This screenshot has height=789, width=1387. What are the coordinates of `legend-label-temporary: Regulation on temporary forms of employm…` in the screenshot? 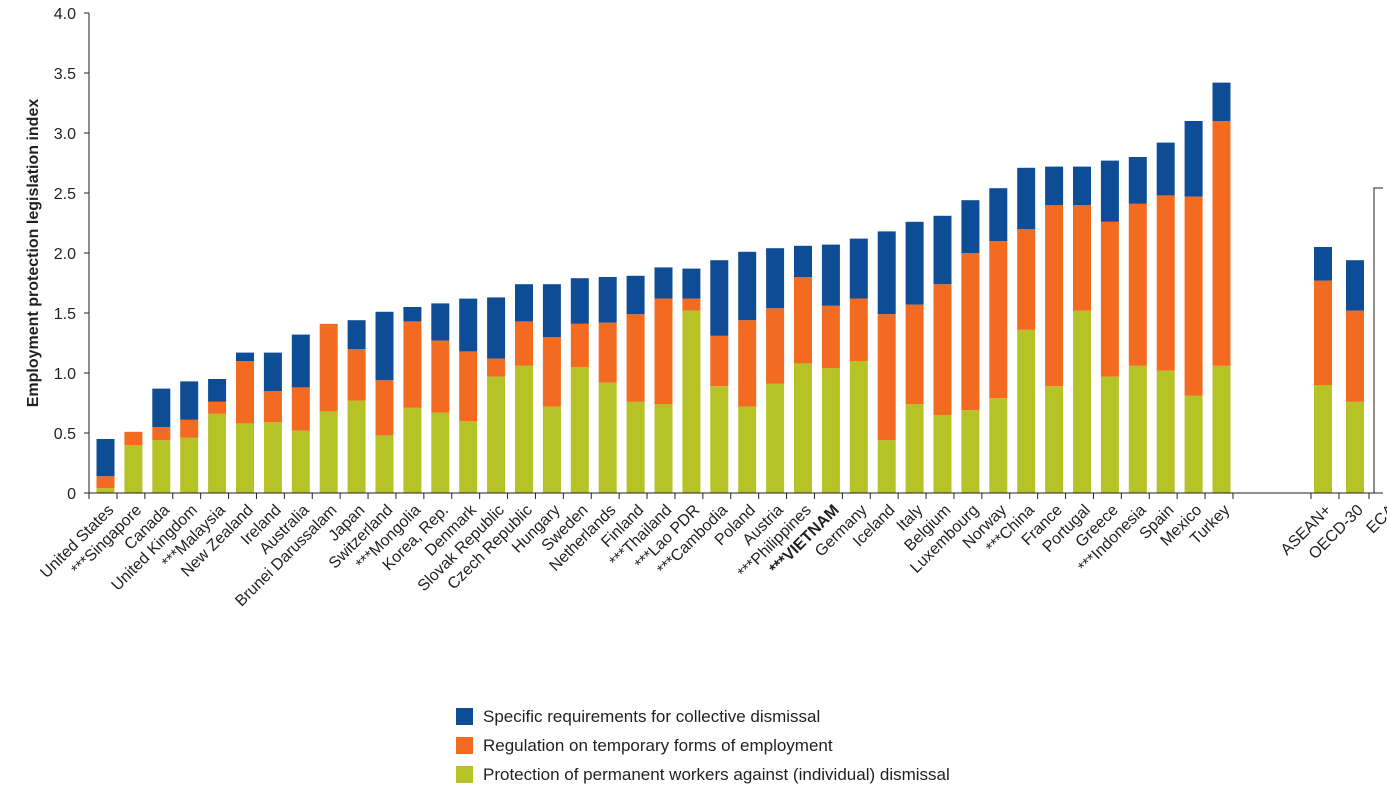 It's located at (658, 745).